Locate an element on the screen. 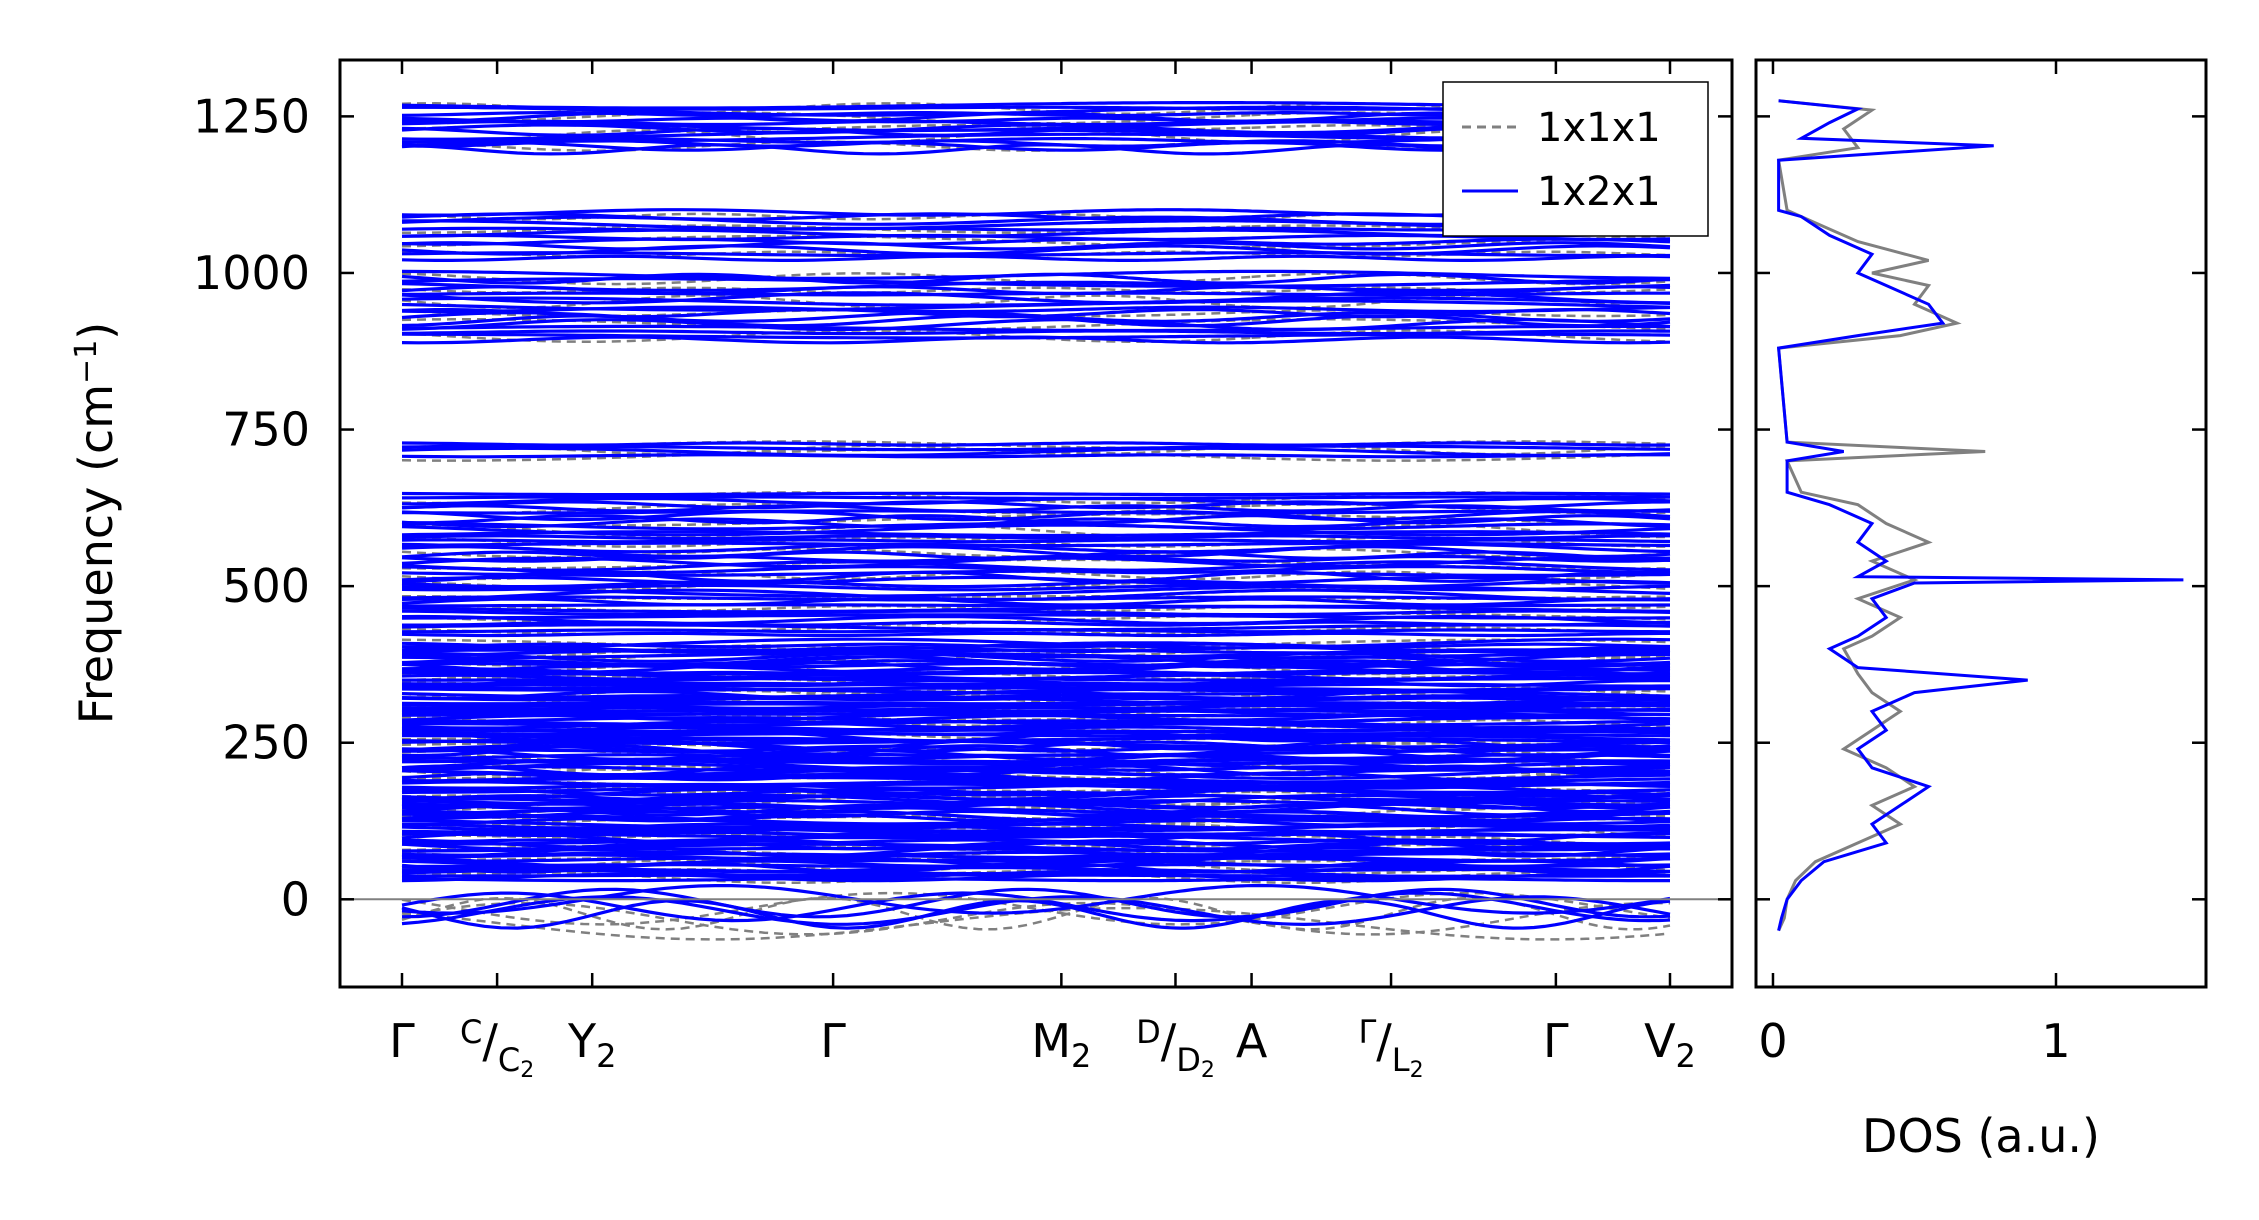  band-ytick-label-500: 500 is located at coordinates (266, 586).